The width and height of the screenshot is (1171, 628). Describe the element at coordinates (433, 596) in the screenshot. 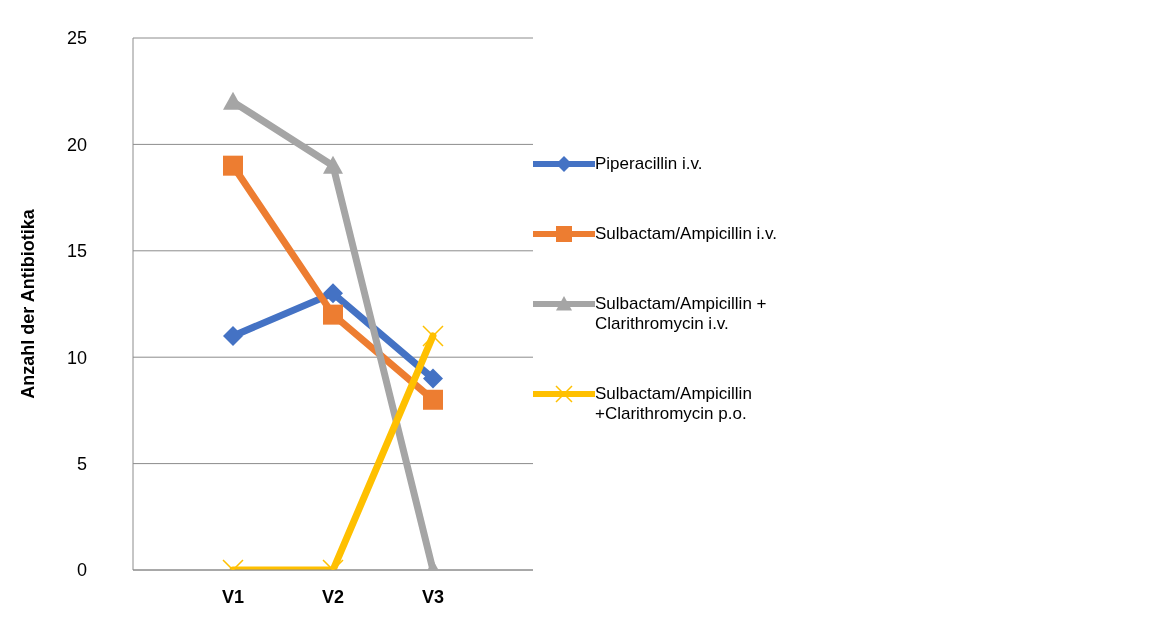

I see `x-tick-label: V3` at that location.